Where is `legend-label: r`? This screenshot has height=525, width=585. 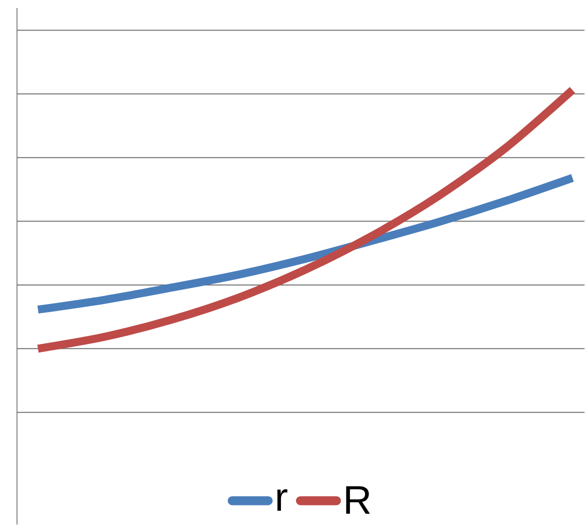 legend-label: r is located at coordinates (282, 500).